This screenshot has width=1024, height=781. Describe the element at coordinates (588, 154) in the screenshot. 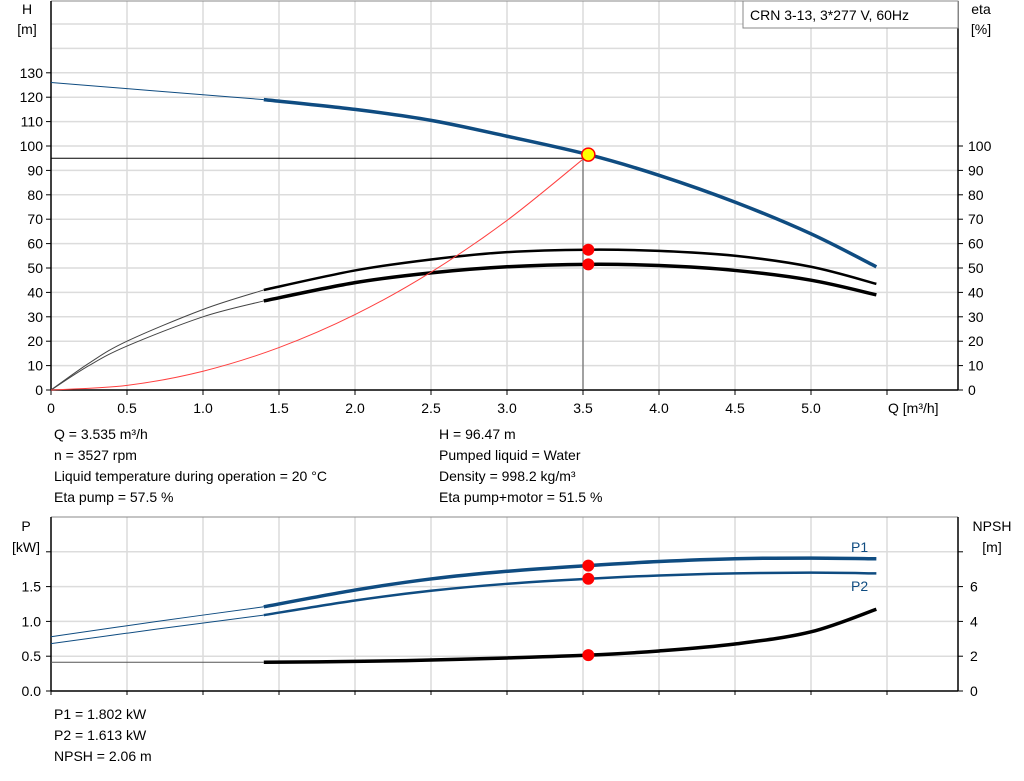

I see `operating-point-marker` at that location.